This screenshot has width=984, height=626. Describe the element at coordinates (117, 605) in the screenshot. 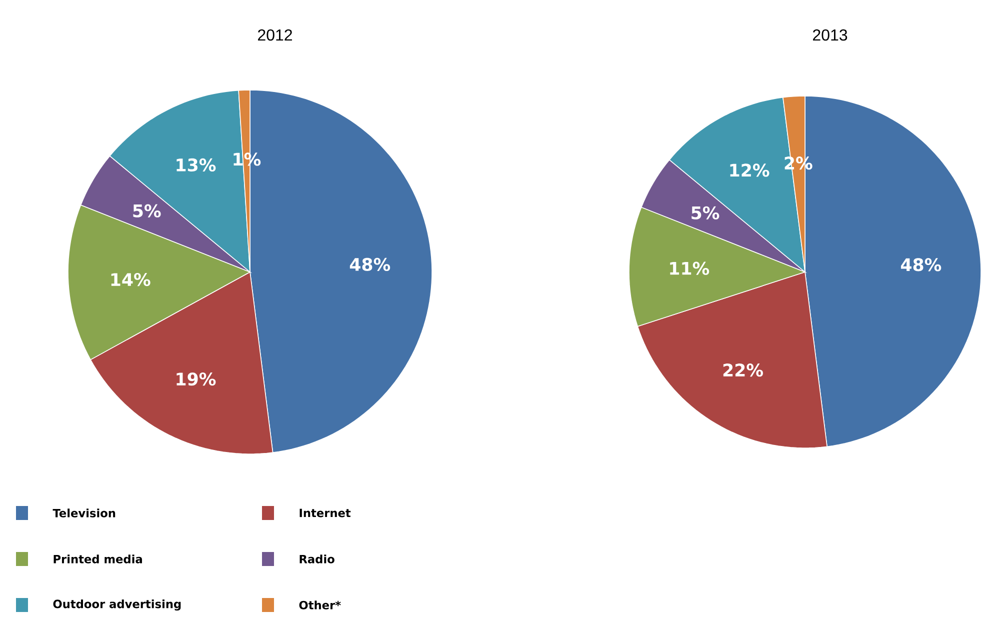

I see `legend-label: Outdoor advertising` at that location.